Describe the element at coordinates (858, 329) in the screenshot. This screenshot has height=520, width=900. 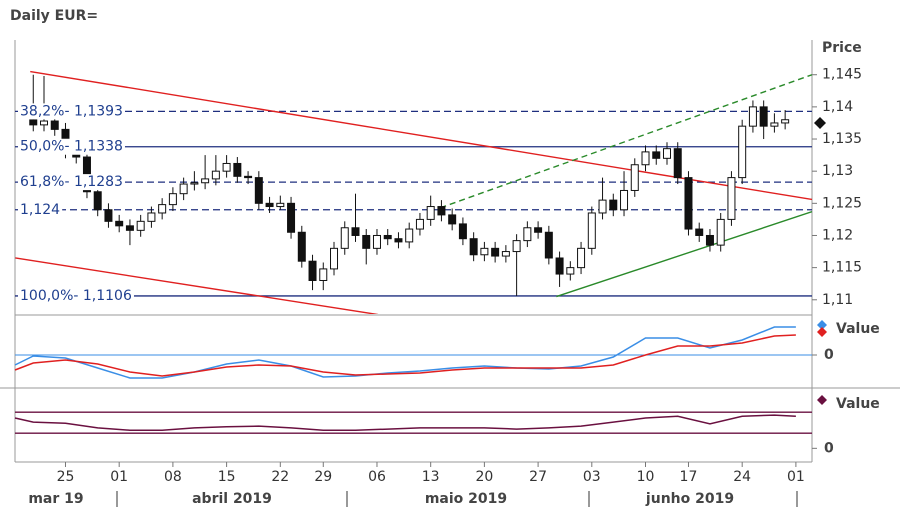
I see `panel-label: Value` at that location.